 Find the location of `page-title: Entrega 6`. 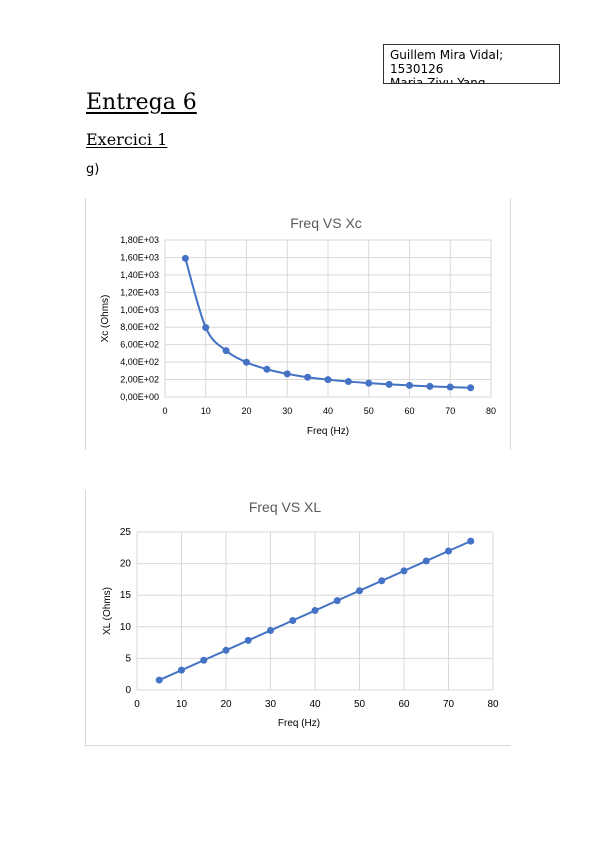

page-title: Entrega 6 is located at coordinates (141, 102).